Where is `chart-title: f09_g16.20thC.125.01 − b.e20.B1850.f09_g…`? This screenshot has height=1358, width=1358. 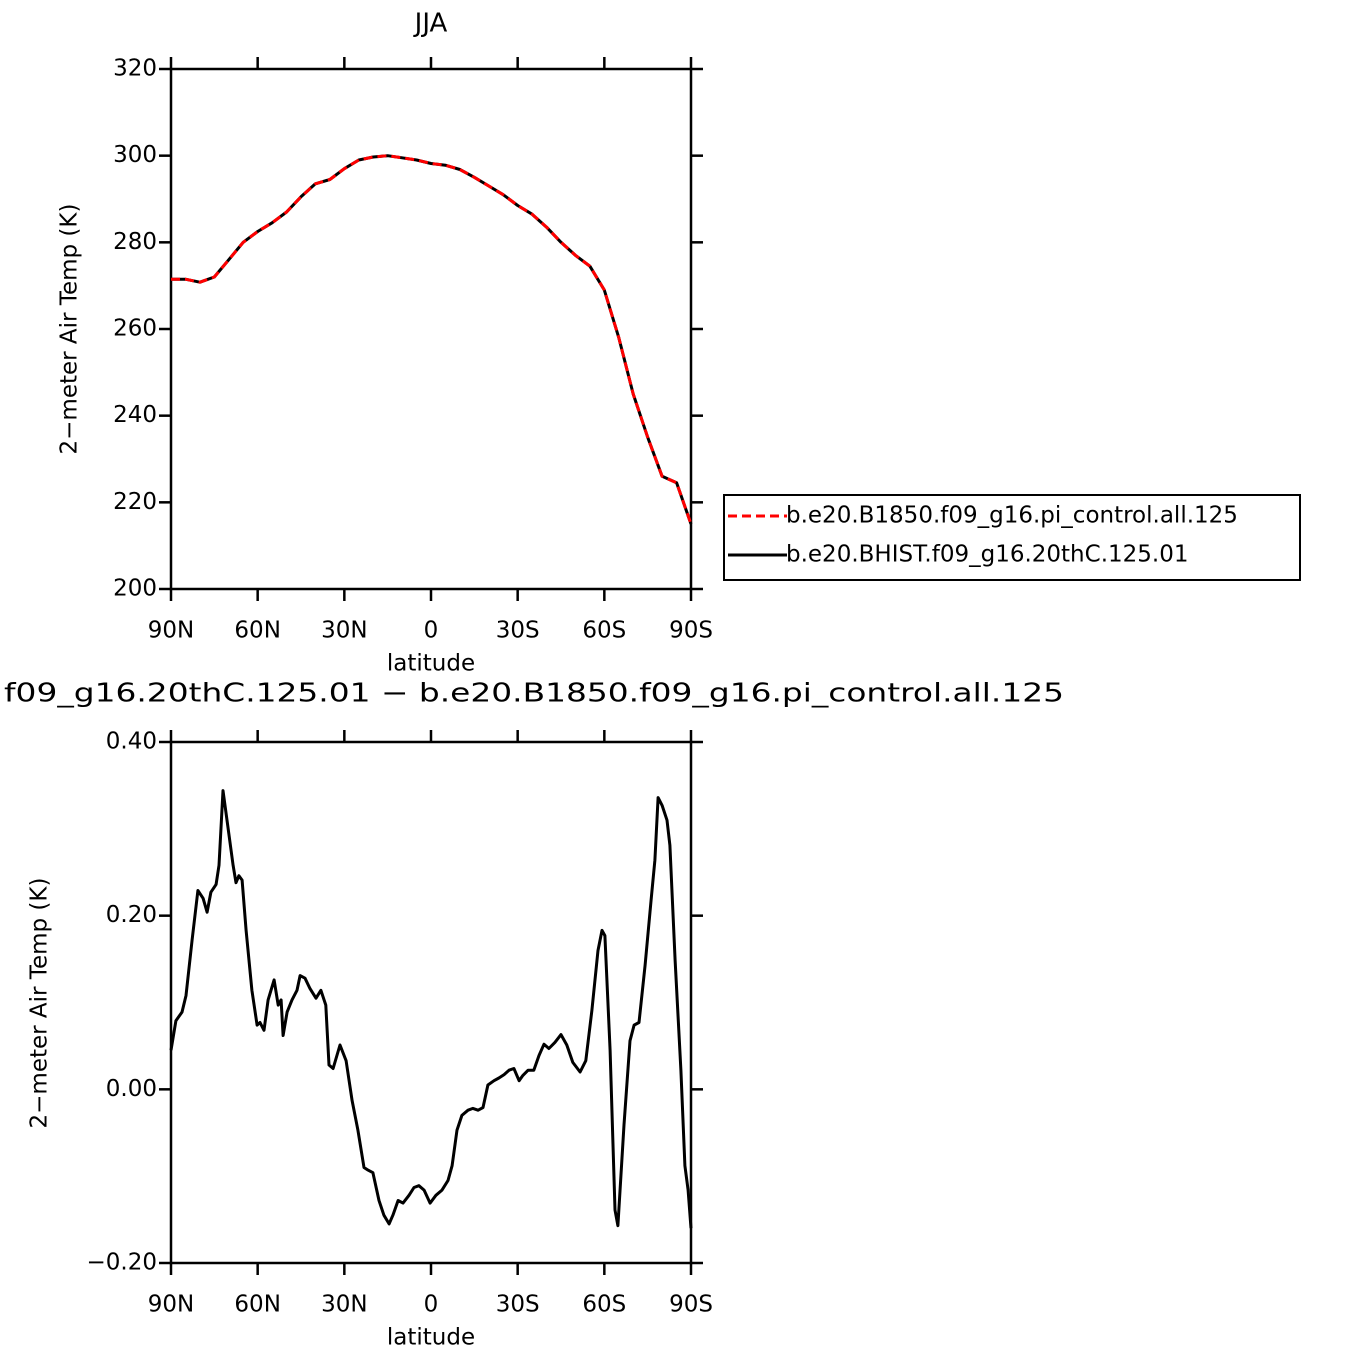
chart-title: f09_g16.20thC.125.01 − b.e20.B1850.f09_g… is located at coordinates (534, 694).